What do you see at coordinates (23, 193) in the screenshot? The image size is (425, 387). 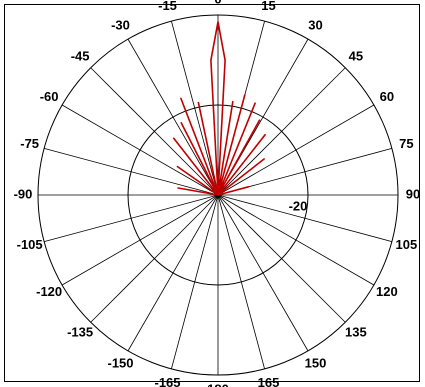 I see `angle-label: -90` at bounding box center [23, 193].